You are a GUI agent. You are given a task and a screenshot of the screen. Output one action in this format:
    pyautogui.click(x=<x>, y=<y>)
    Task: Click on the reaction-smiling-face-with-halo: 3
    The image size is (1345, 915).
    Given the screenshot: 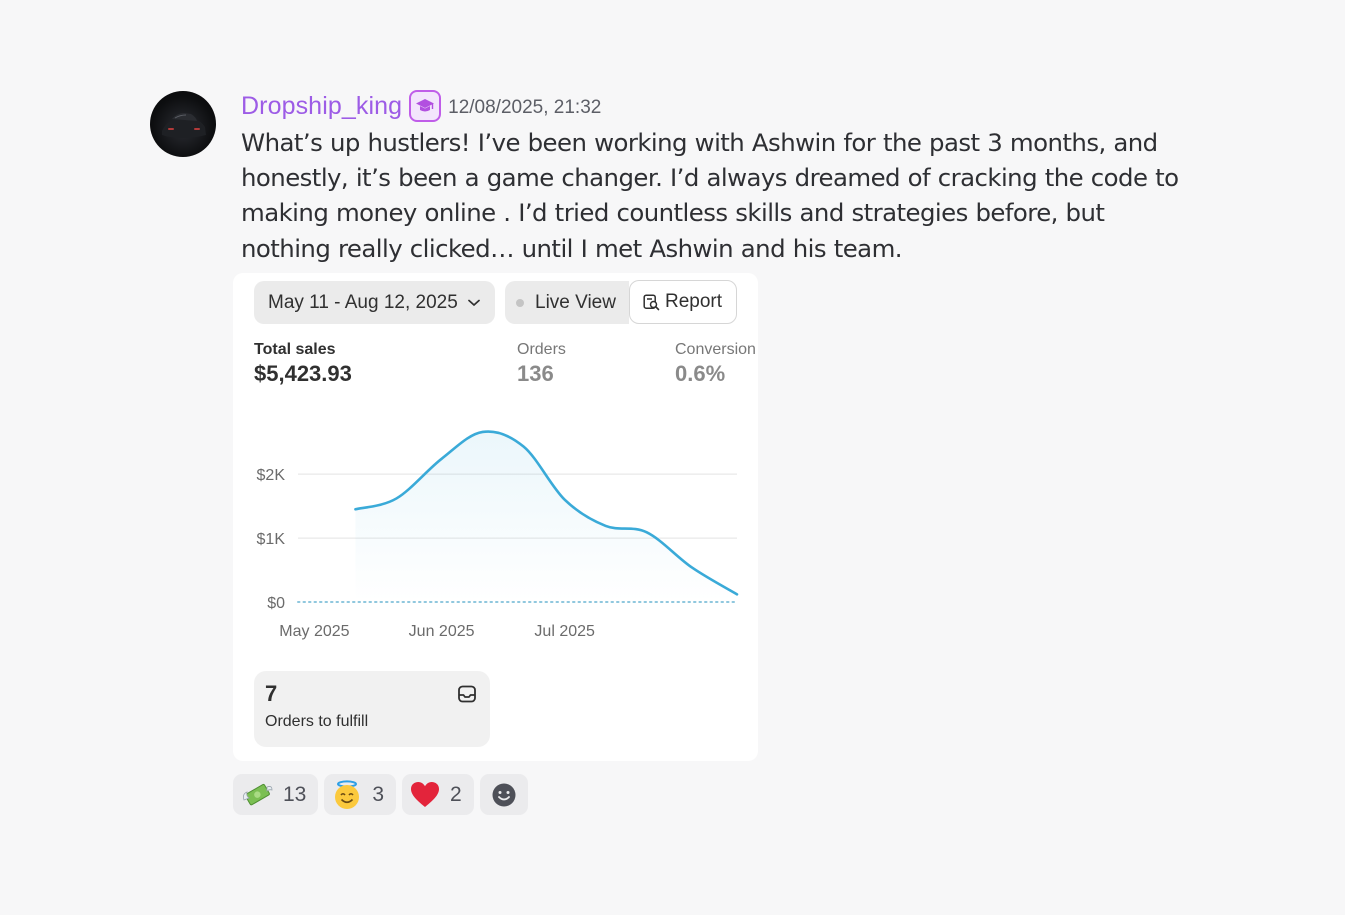 What is the action you would take?
    pyautogui.click(x=360, y=794)
    